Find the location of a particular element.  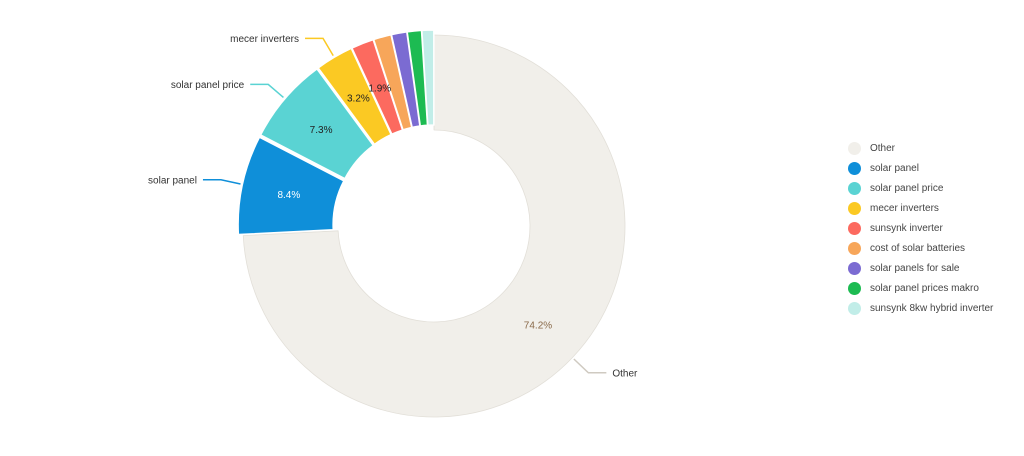

legend-item-cost-of-solar-batteries: cost of solar batteries is located at coordinates (933, 248).